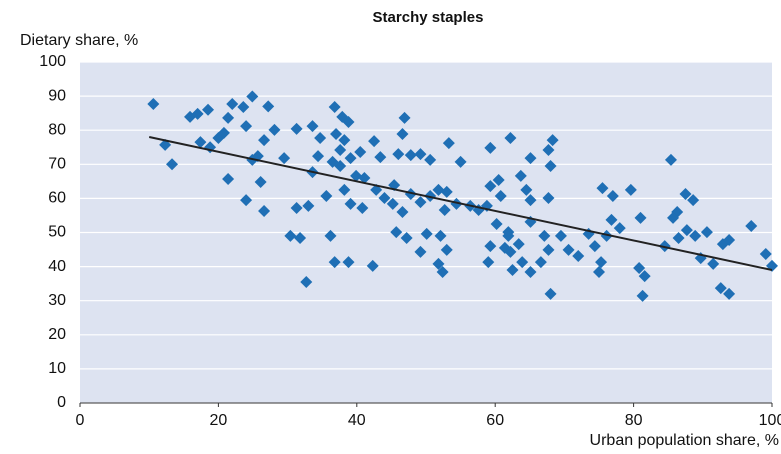 The height and width of the screenshot is (454, 781). What do you see at coordinates (57, 95) in the screenshot?
I see `y-tick-label: 90` at bounding box center [57, 95].